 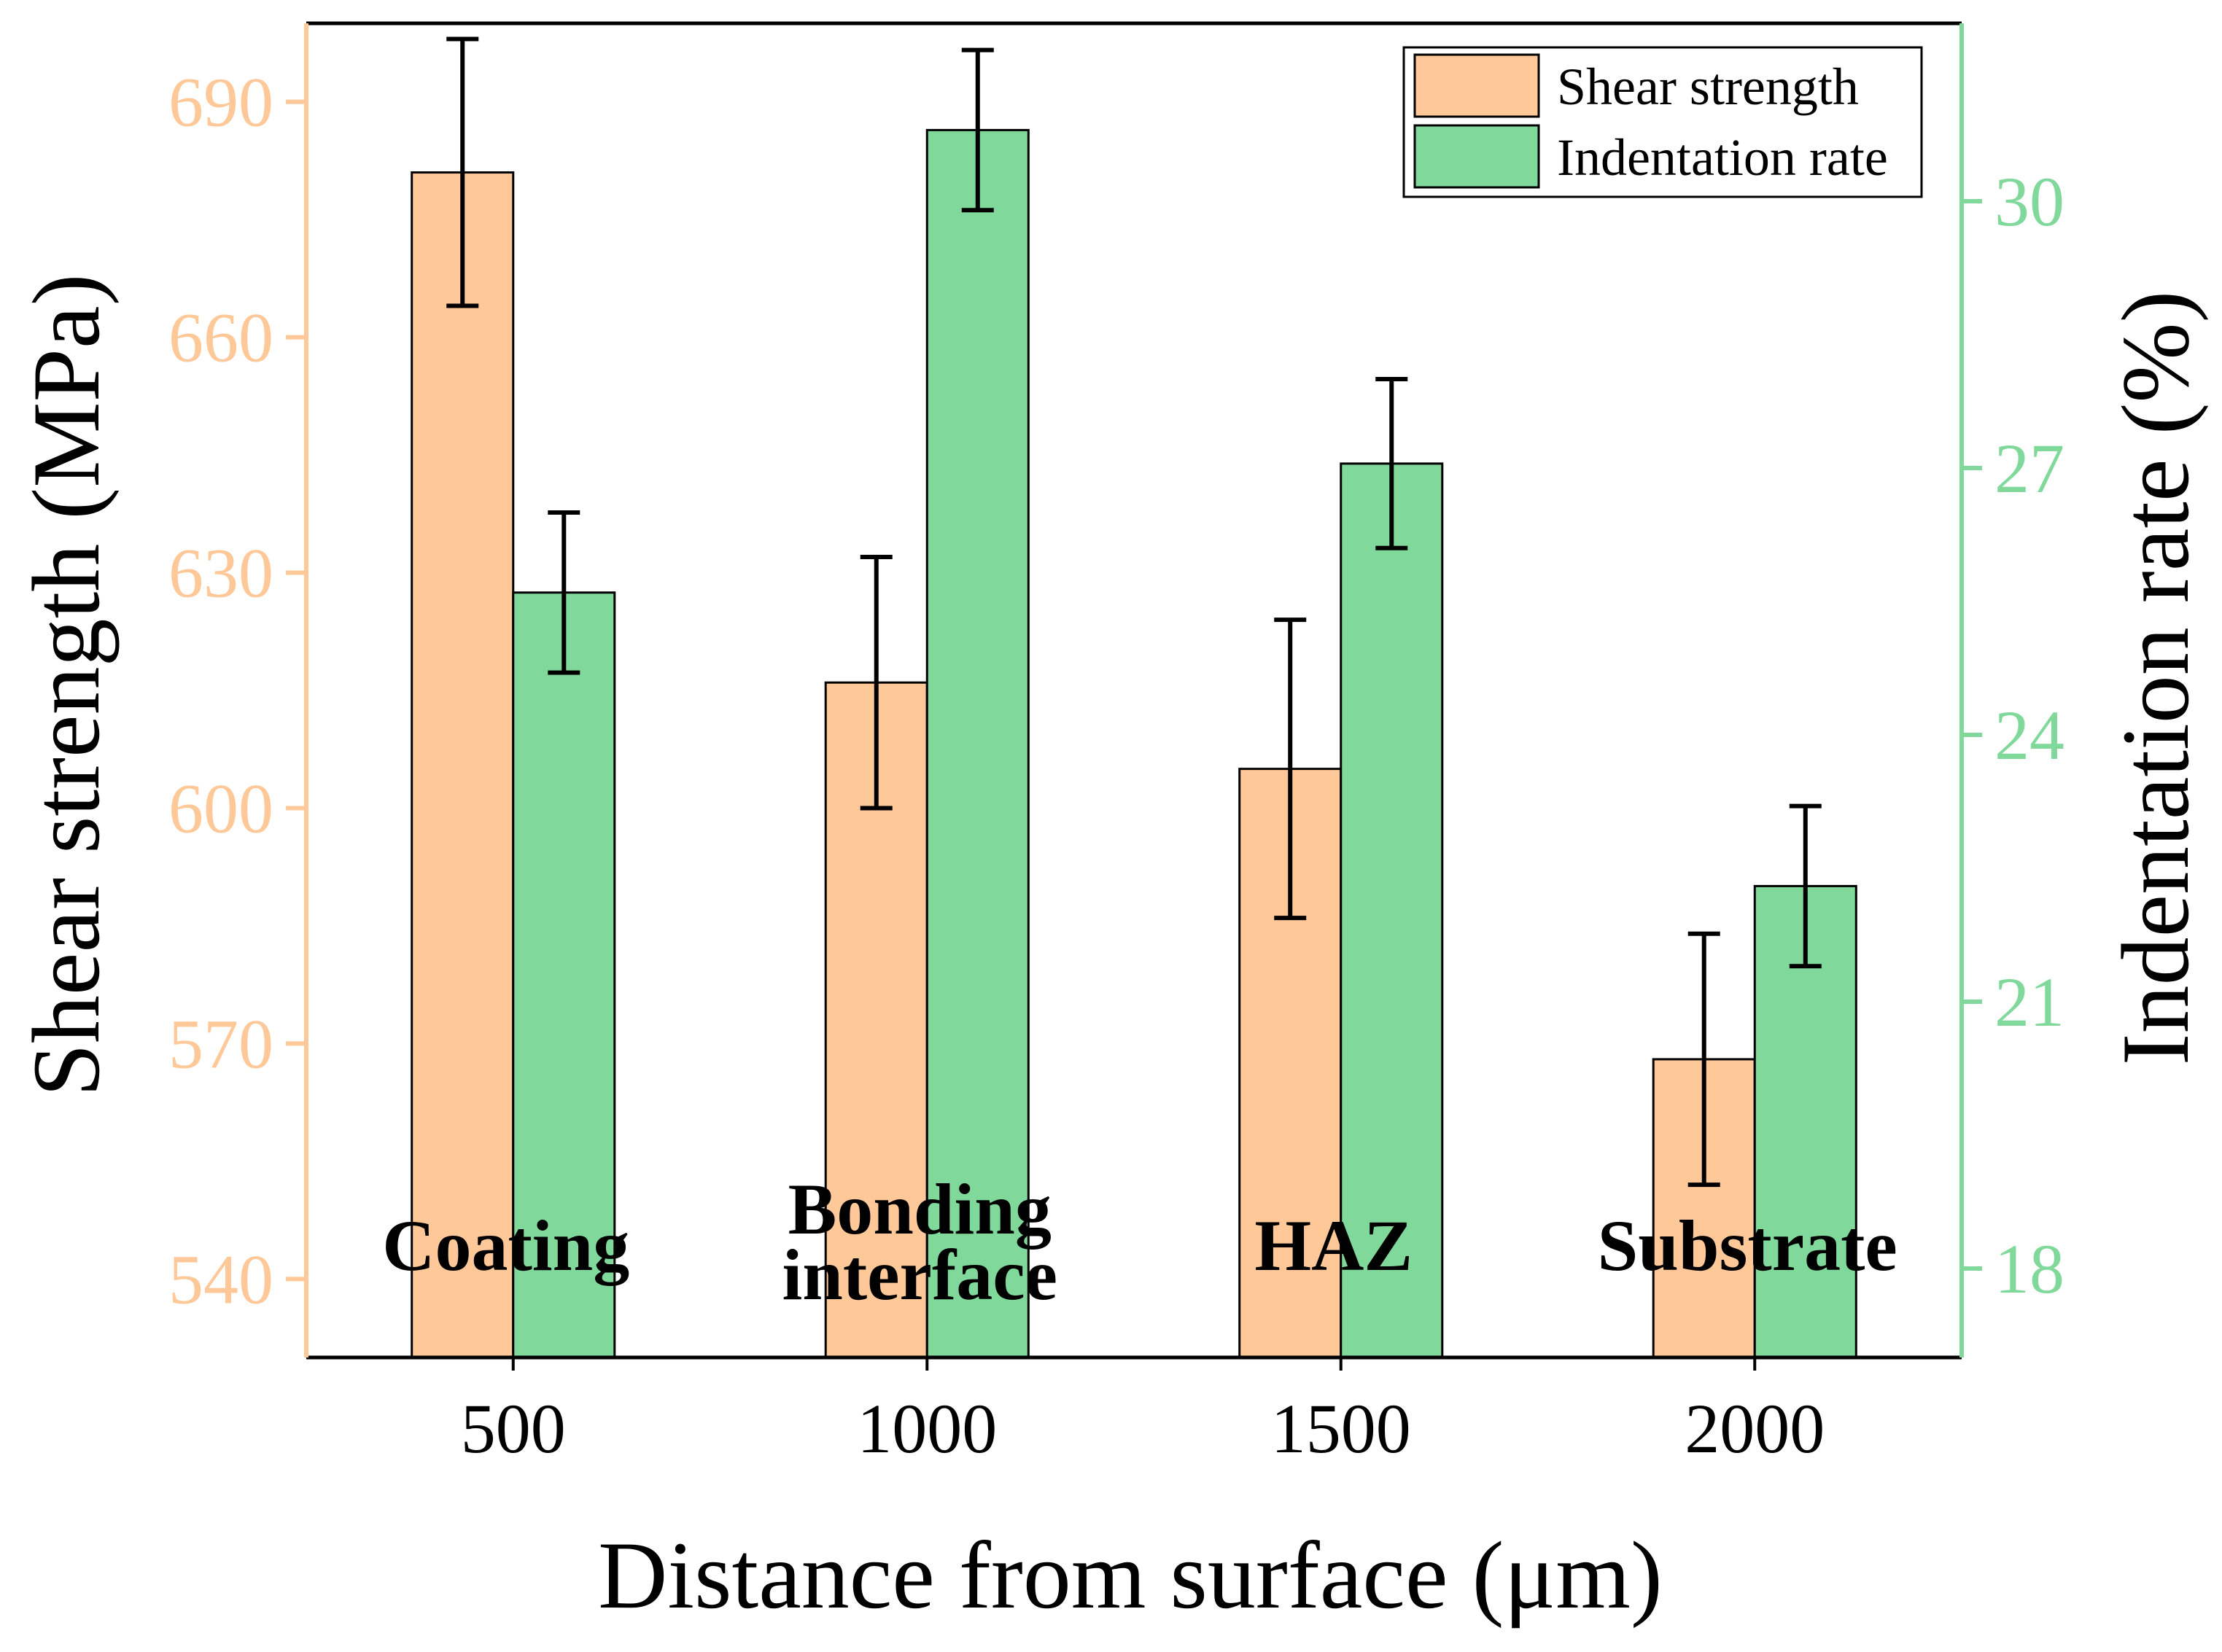 I want to click on legend-label-indentation-rate: Indentation rate, so click(x=1722, y=157).